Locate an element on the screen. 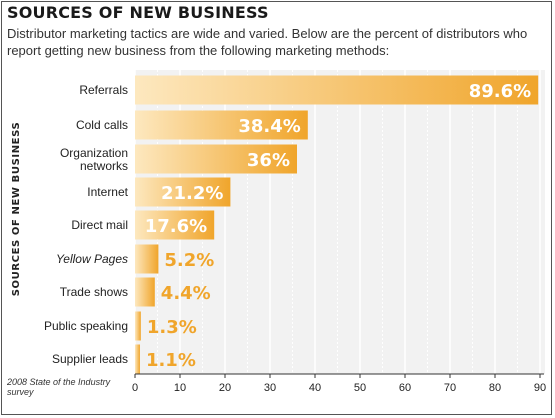 The image size is (555, 418). value-label: 21.2% is located at coordinates (192, 193).